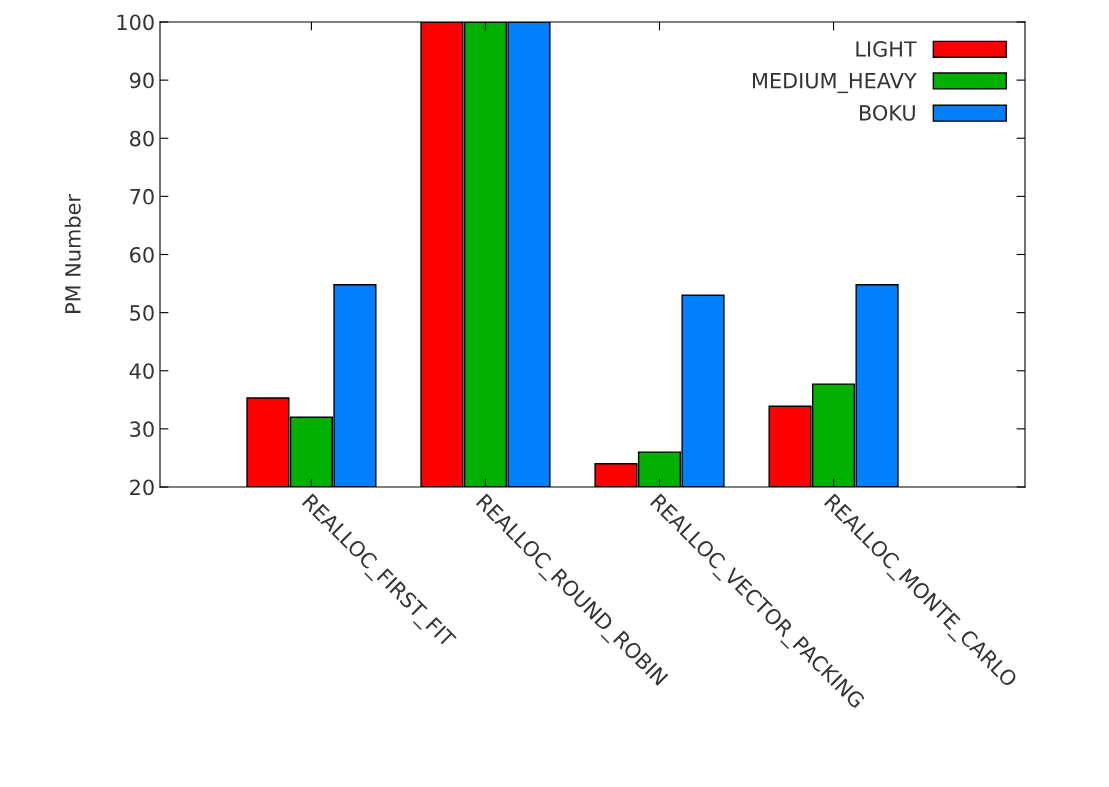 The height and width of the screenshot is (787, 1109). What do you see at coordinates (135, 22) in the screenshot?
I see `y-tick-label: 100` at bounding box center [135, 22].